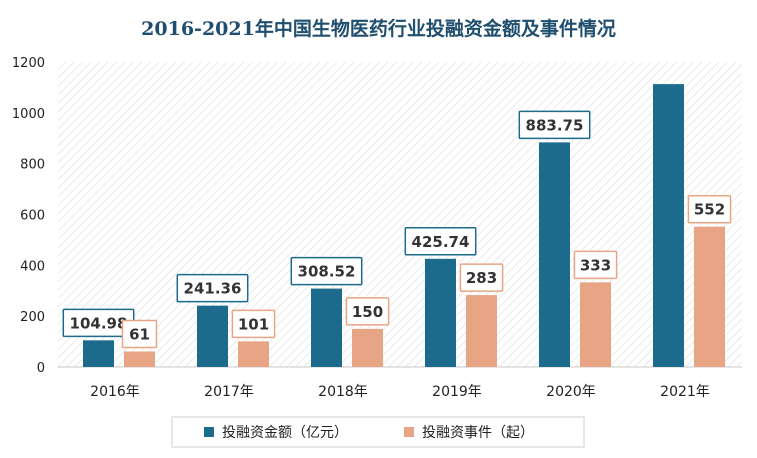 This screenshot has width=757, height=458. What do you see at coordinates (28, 114) in the screenshot?
I see `y-tick-label: 1000` at bounding box center [28, 114].